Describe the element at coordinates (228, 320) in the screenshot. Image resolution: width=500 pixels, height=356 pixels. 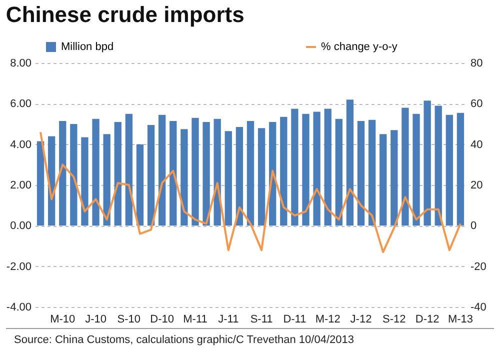
I see `x-tick-label: J-11` at that location.